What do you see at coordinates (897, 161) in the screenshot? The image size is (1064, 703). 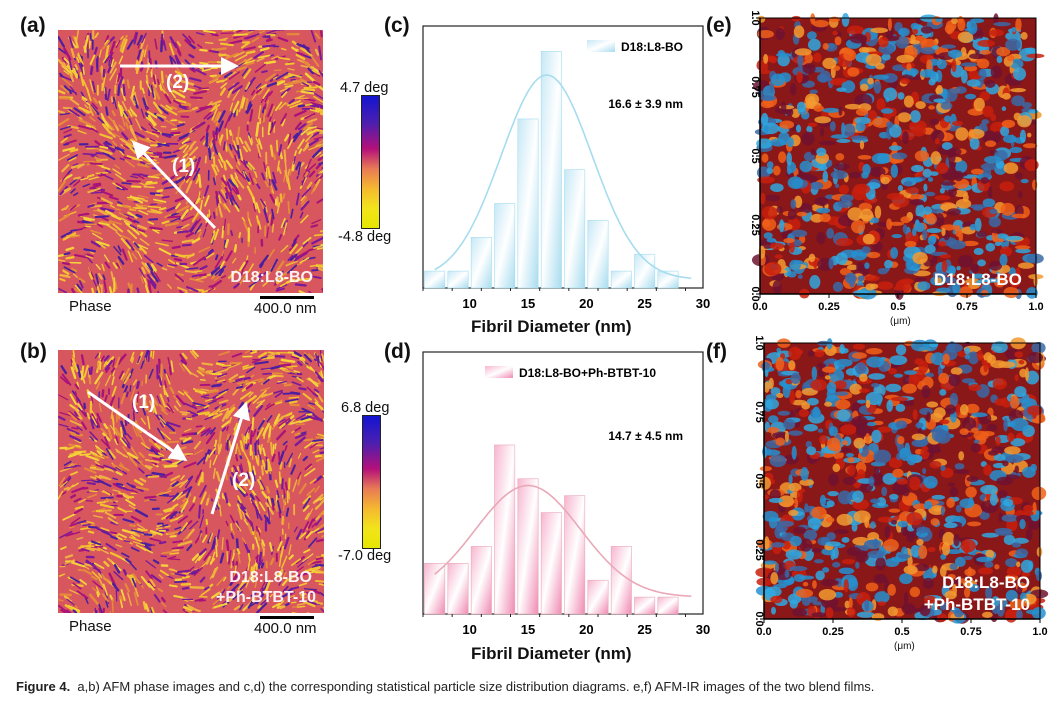 I see `afm-ir-image-e: 0.00.0 0.25 0.25 0.5 0.5 0.75 0.75 1.0 1.0` at bounding box center [897, 161].